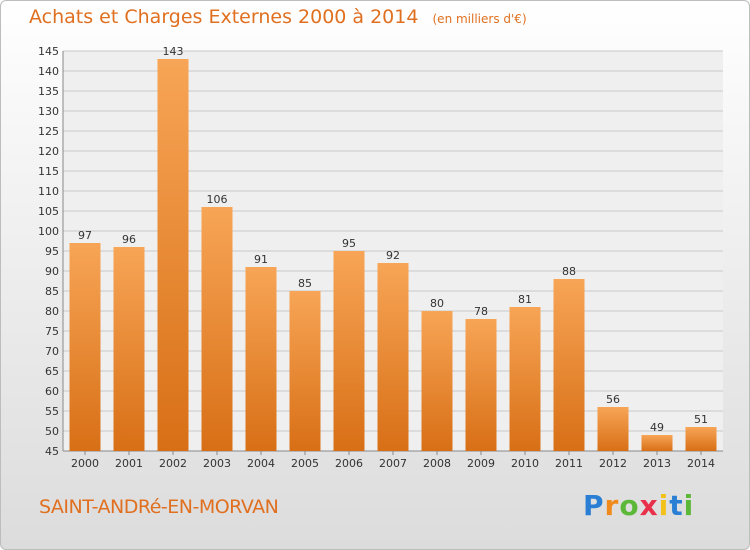 This screenshot has width=750, height=550. I want to click on data-label: 97, so click(85, 235).